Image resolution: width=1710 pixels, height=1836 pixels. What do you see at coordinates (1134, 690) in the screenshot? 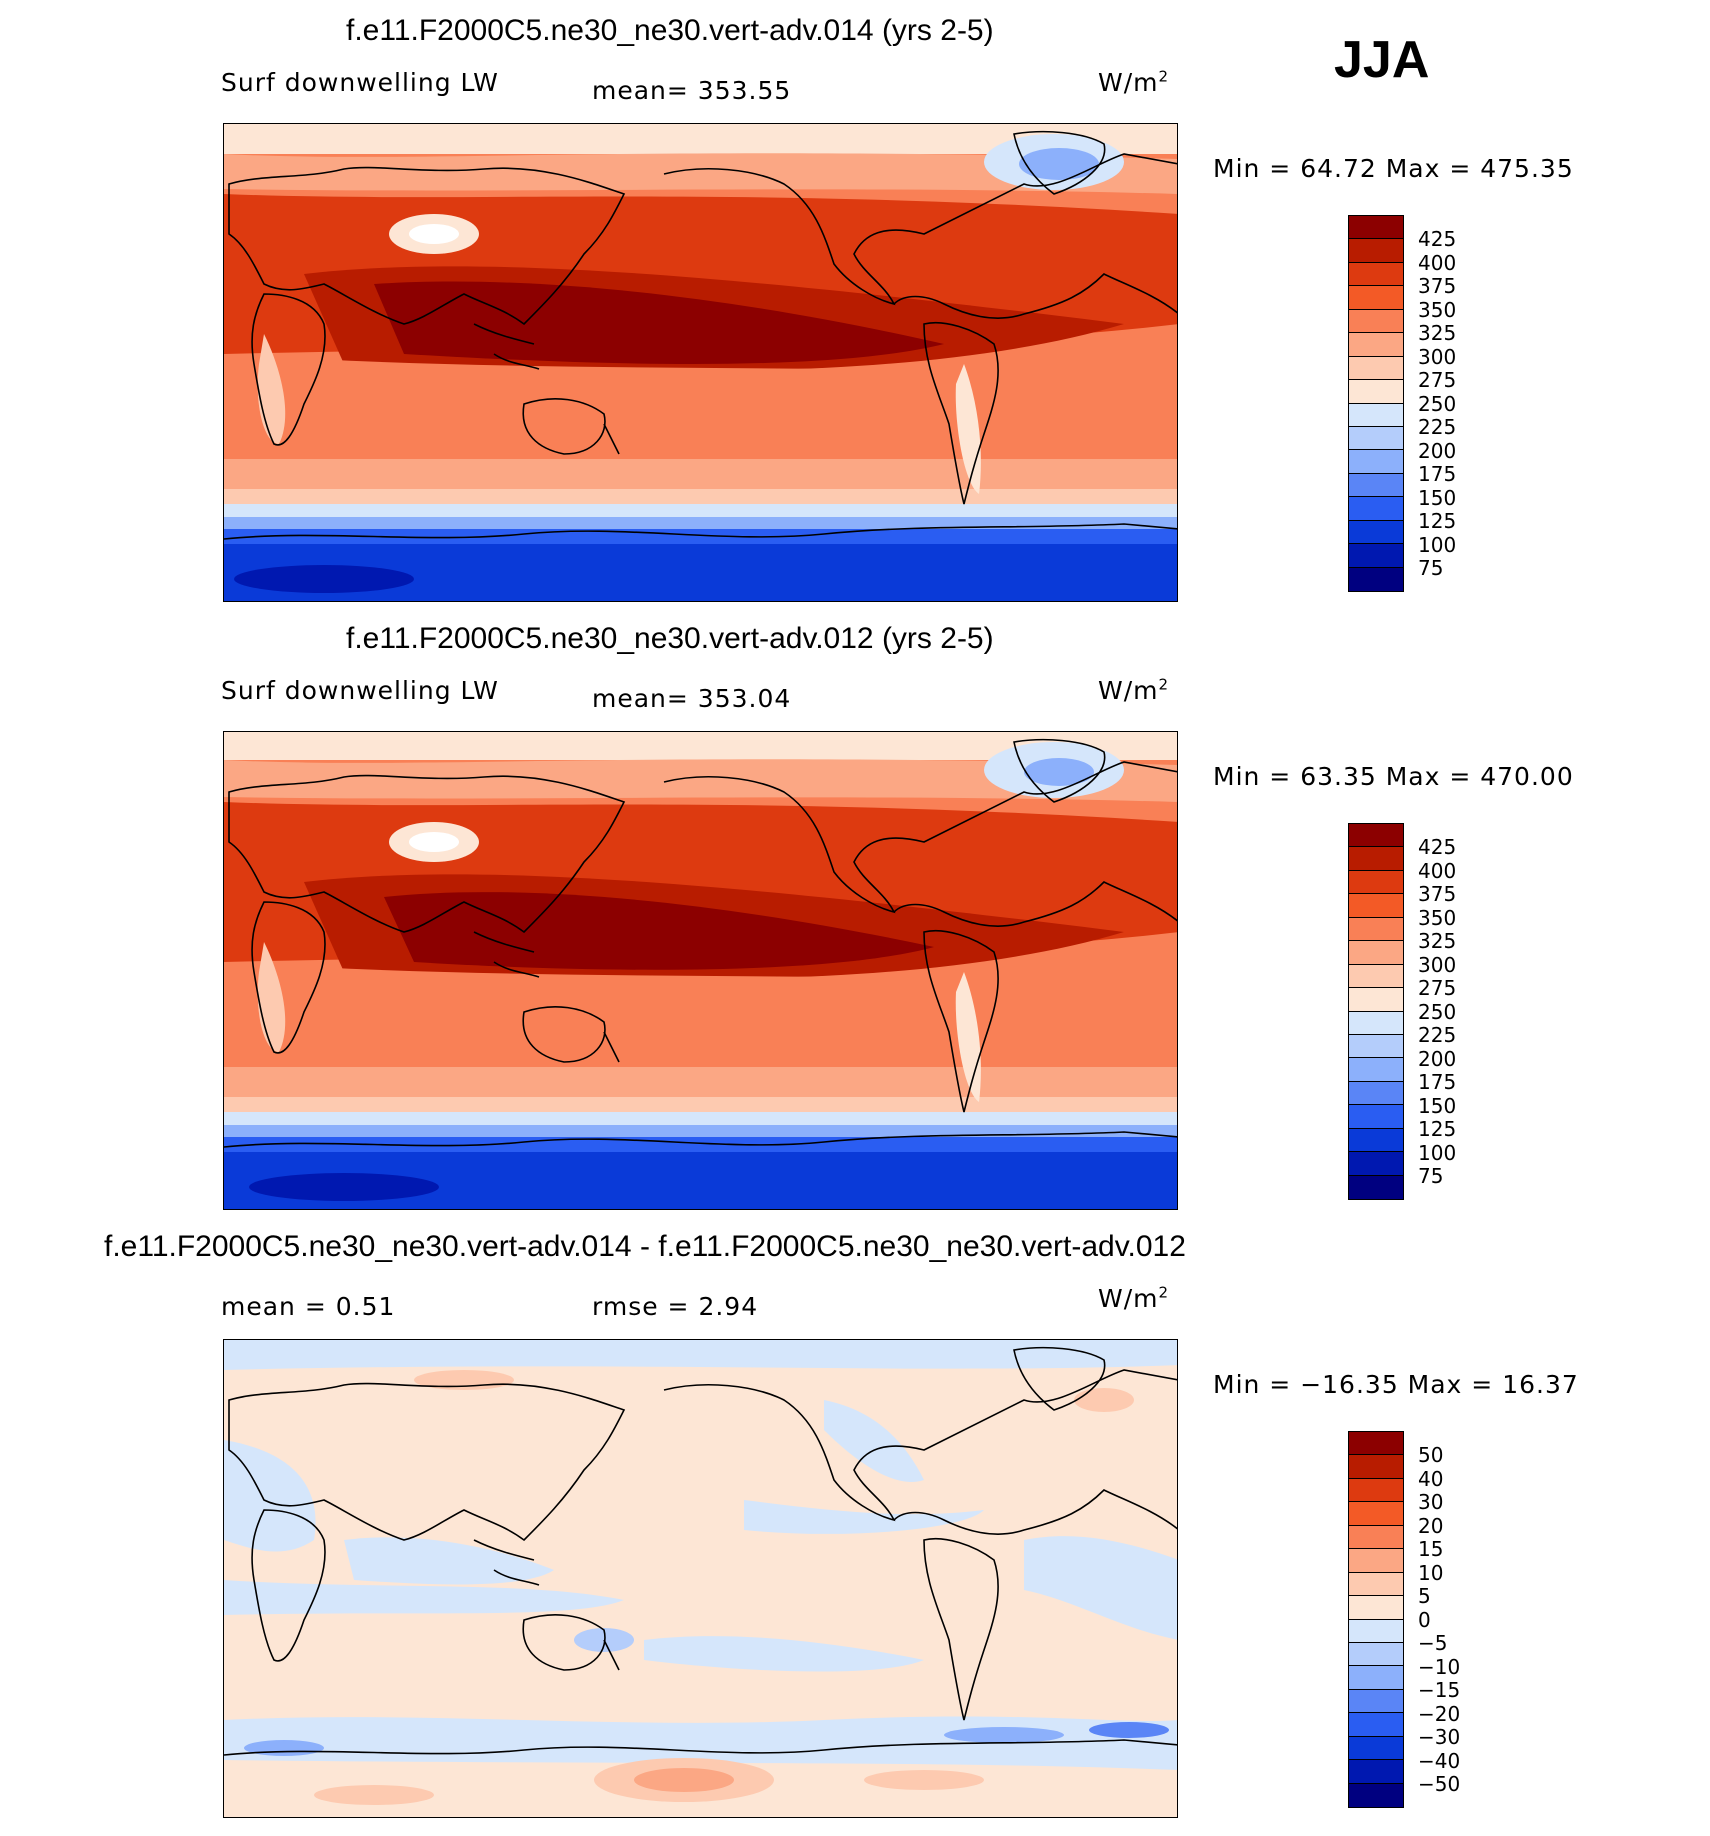
I see `panel-2-units-label: W/m2` at bounding box center [1134, 690].